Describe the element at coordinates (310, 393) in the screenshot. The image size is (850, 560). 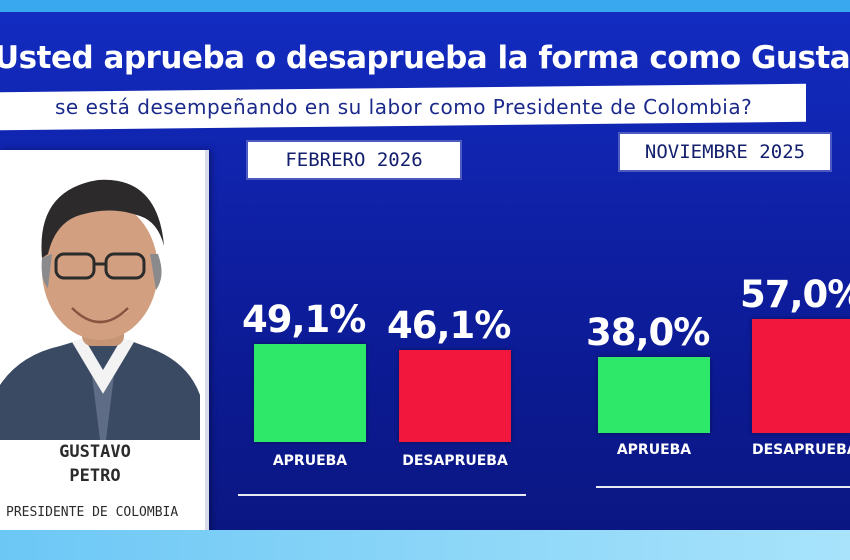
I see `bar-aprueba-feb-2026` at that location.